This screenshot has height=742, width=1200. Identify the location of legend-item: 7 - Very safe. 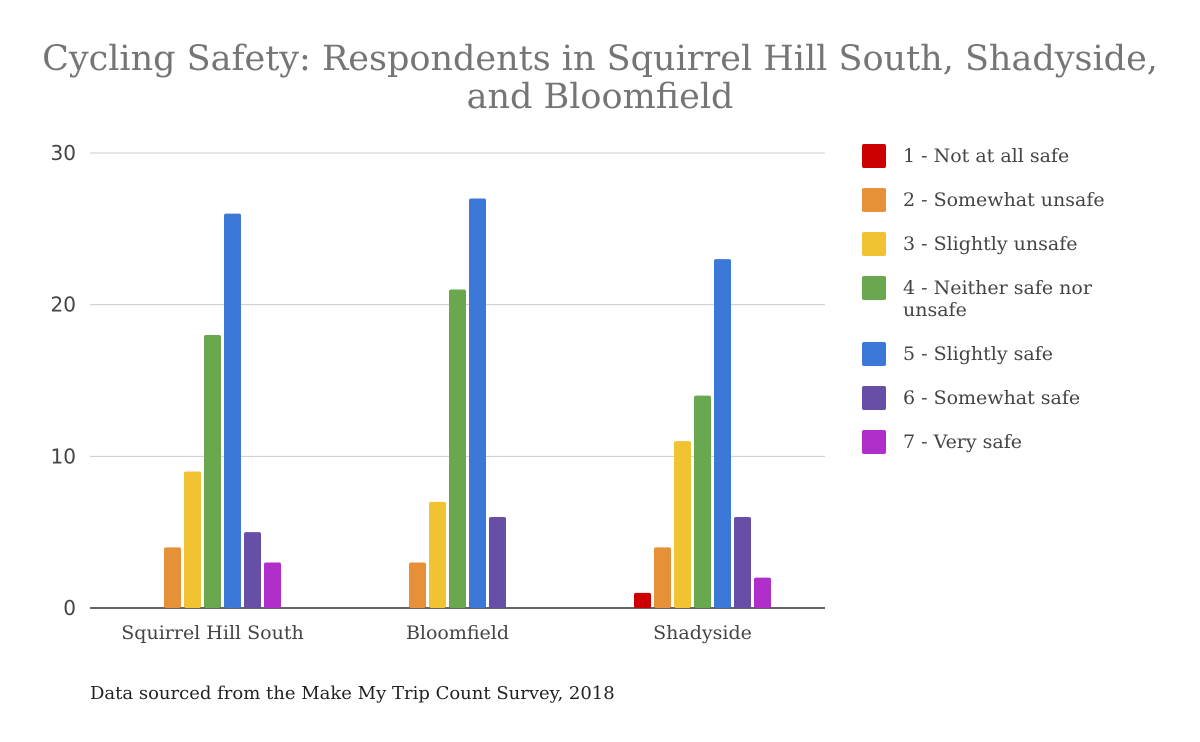
(942, 442).